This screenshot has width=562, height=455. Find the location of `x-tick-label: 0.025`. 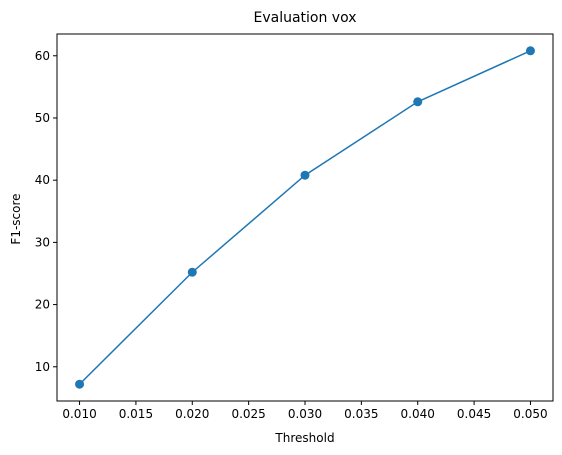

x-tick-label: 0.025 is located at coordinates (248, 414).